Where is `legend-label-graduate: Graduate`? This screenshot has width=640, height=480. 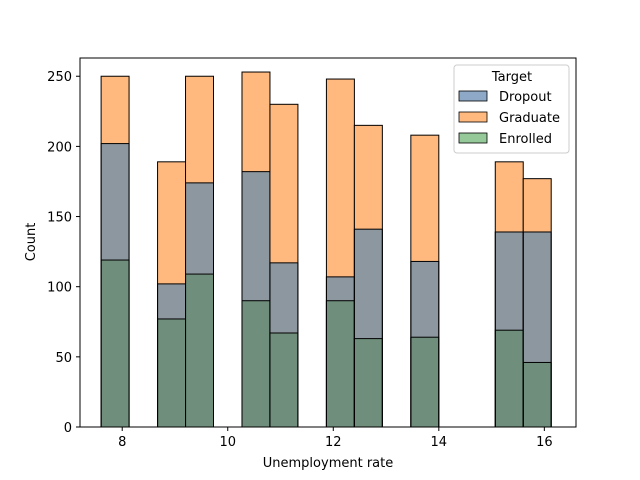
legend-label-graduate: Graduate is located at coordinates (529, 118).